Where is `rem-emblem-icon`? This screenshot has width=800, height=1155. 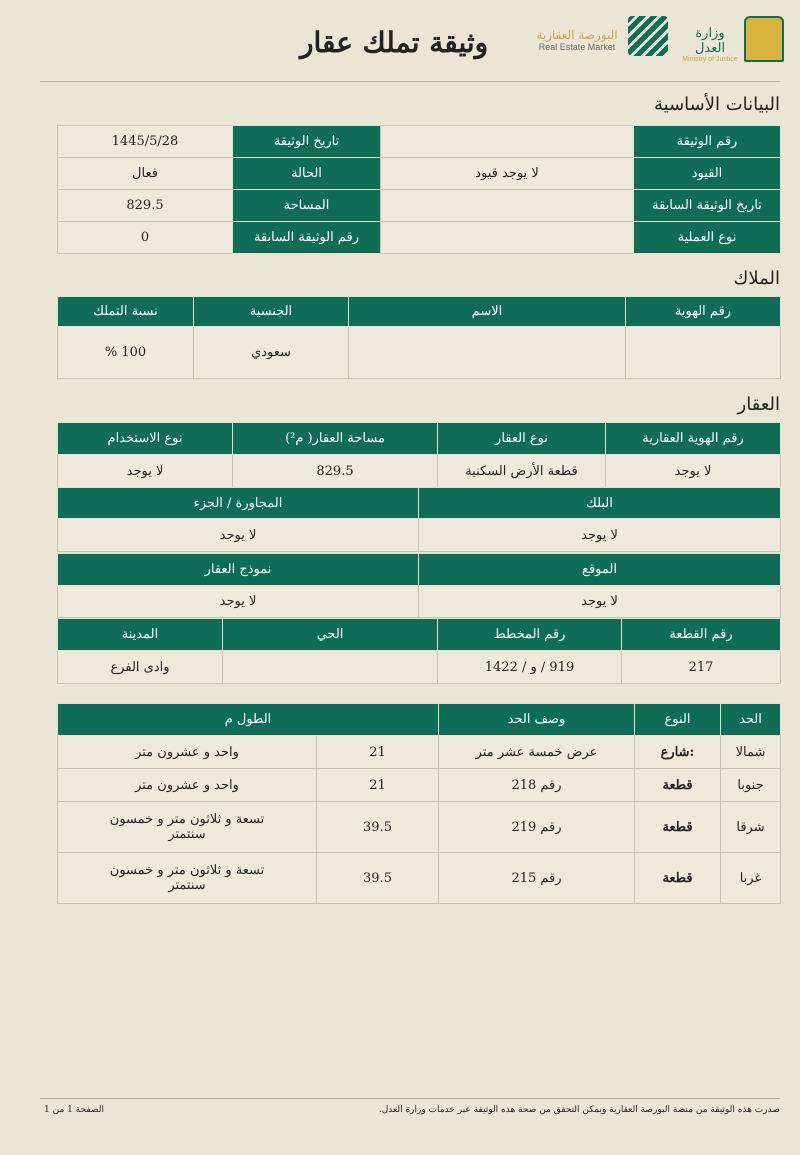
rem-emblem-icon is located at coordinates (648, 36).